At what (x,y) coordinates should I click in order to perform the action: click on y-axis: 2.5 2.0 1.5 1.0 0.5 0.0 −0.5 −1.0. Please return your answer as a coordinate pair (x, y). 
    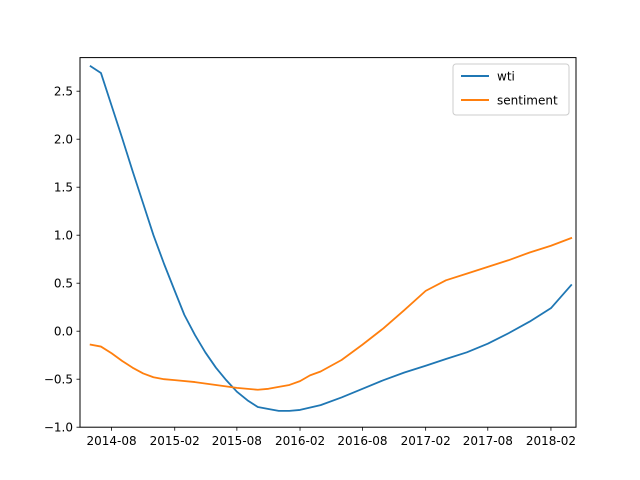
    Looking at the image, I should click on (62, 259).